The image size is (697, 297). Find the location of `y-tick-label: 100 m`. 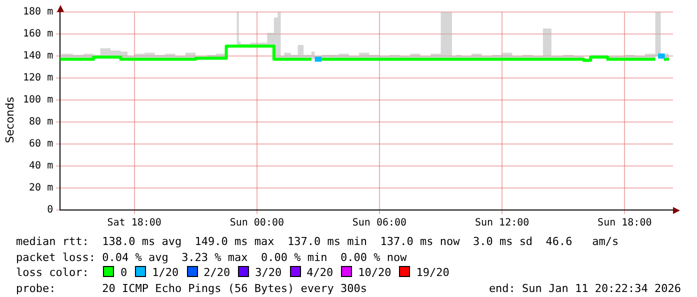

y-tick-label: 100 m is located at coordinates (38, 100).